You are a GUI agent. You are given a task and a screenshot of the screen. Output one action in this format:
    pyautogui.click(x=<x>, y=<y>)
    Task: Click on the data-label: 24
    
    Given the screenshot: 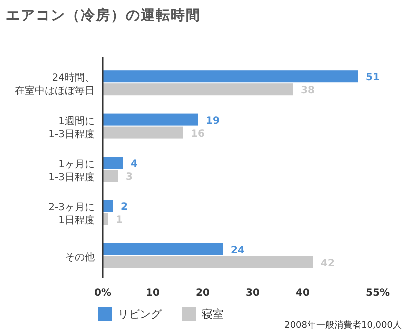 What is the action you would take?
    pyautogui.click(x=238, y=250)
    